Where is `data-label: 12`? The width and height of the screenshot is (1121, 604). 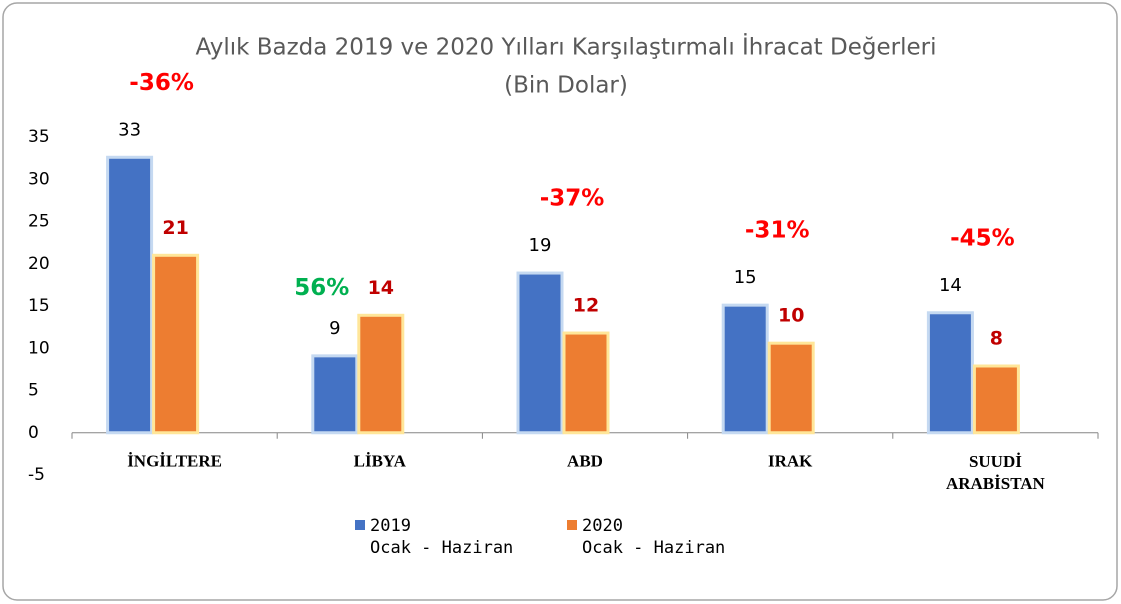
data-label: 12 is located at coordinates (586, 306).